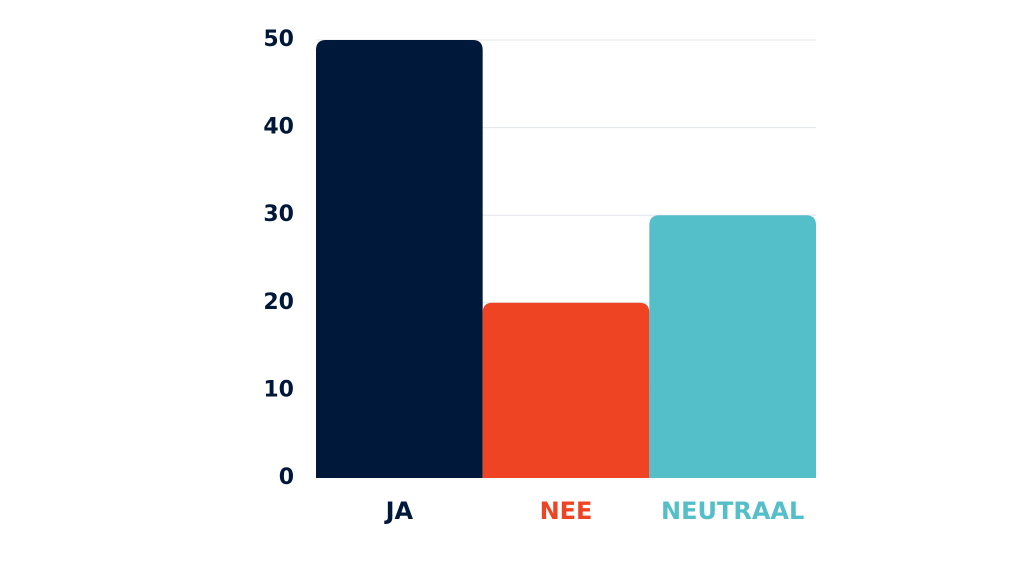  I want to click on x-axis: JA NEE NEUTRAAL, so click(594, 511).